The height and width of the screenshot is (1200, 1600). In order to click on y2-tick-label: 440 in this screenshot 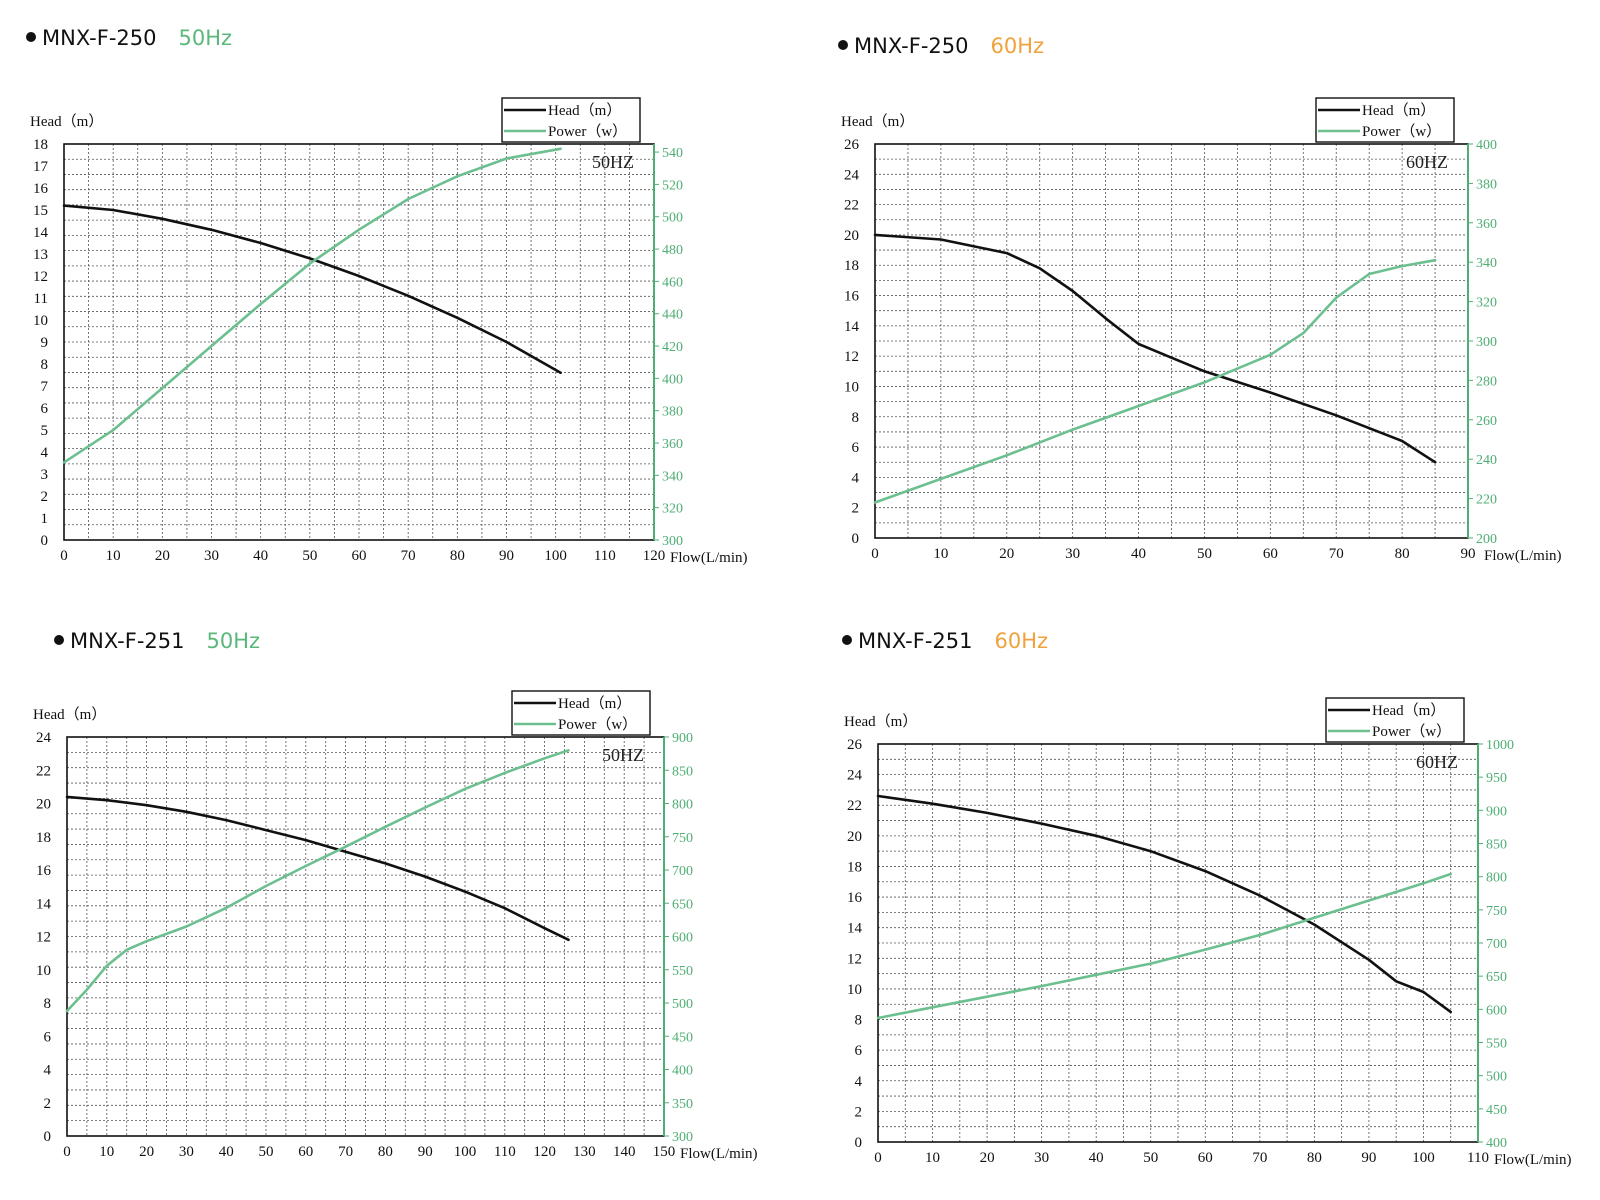, I will do `click(672, 315)`.